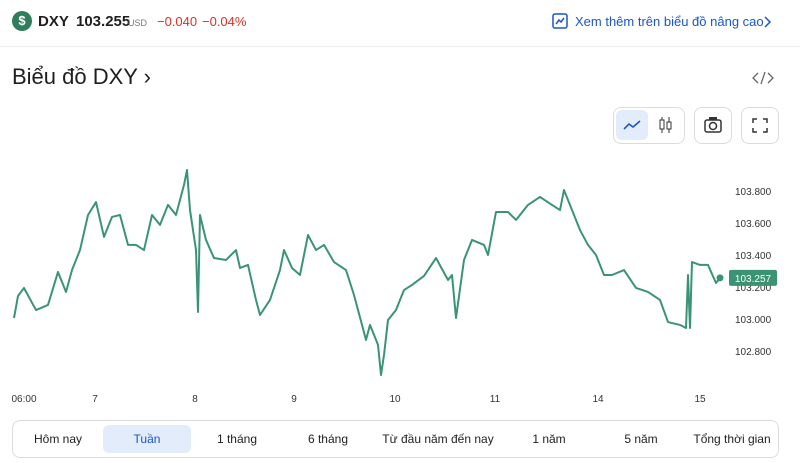 The image size is (800, 463). I want to click on x-tick-label: 06:00, so click(23, 399).